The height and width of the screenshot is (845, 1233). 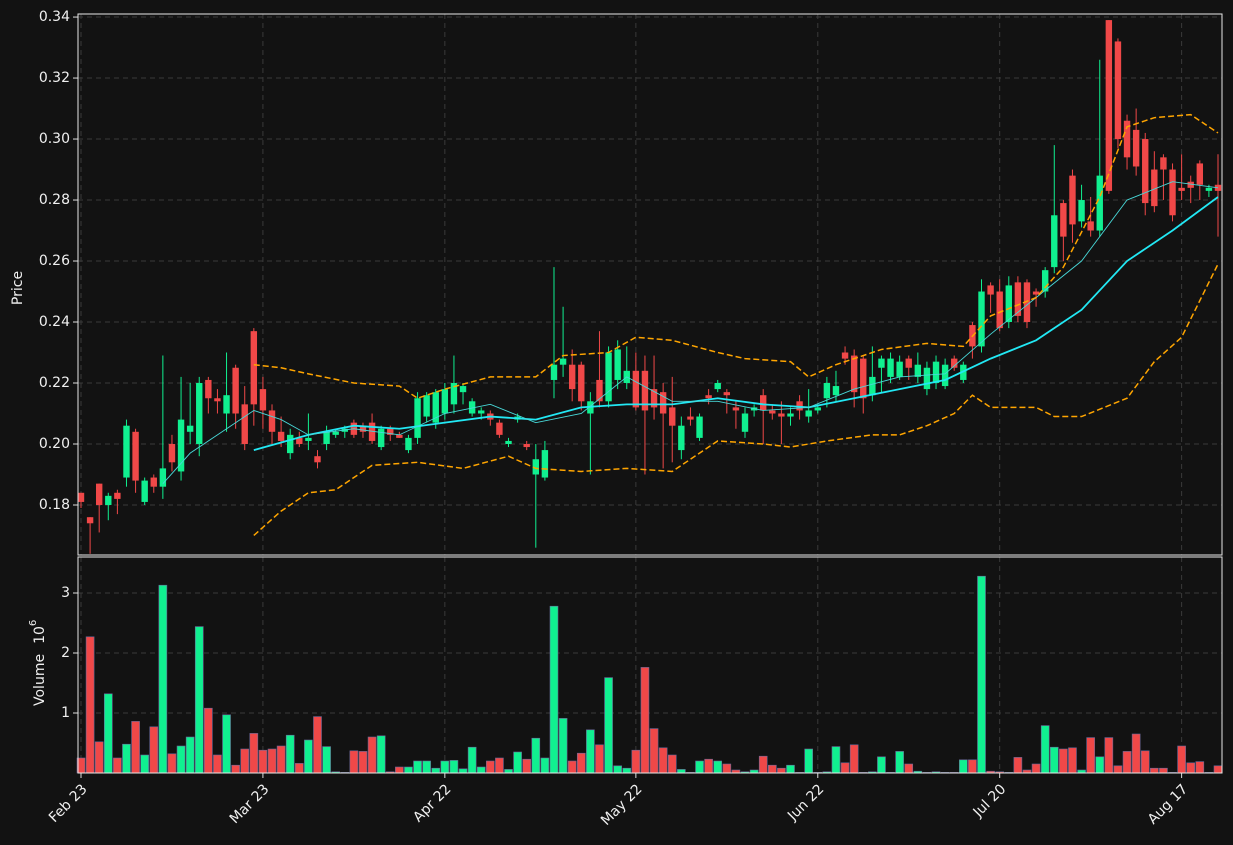 I want to click on y-tick-label: 0.24, so click(x=54, y=322).